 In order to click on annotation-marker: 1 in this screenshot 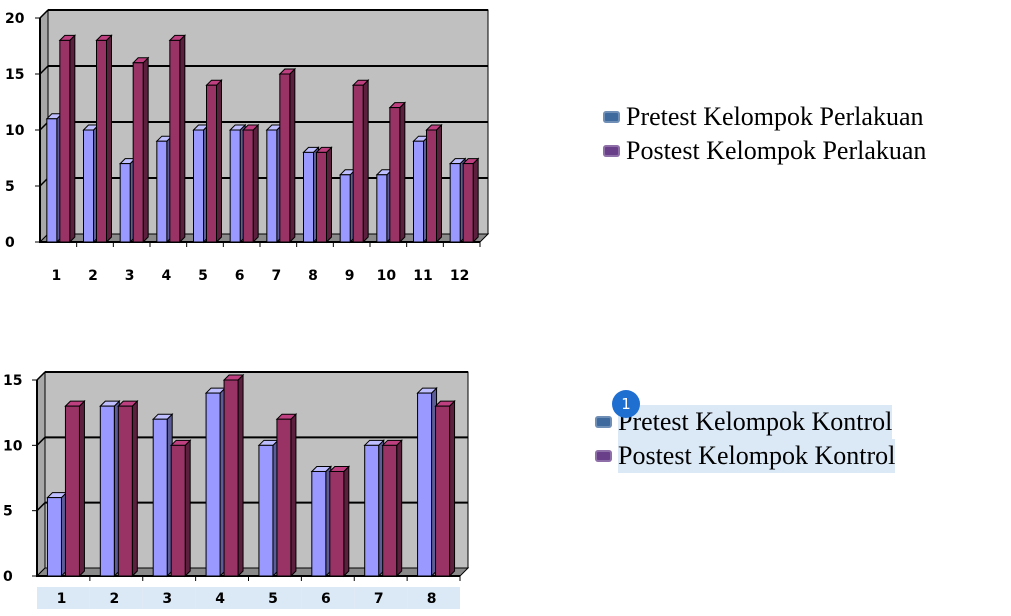, I will do `click(626, 404)`.